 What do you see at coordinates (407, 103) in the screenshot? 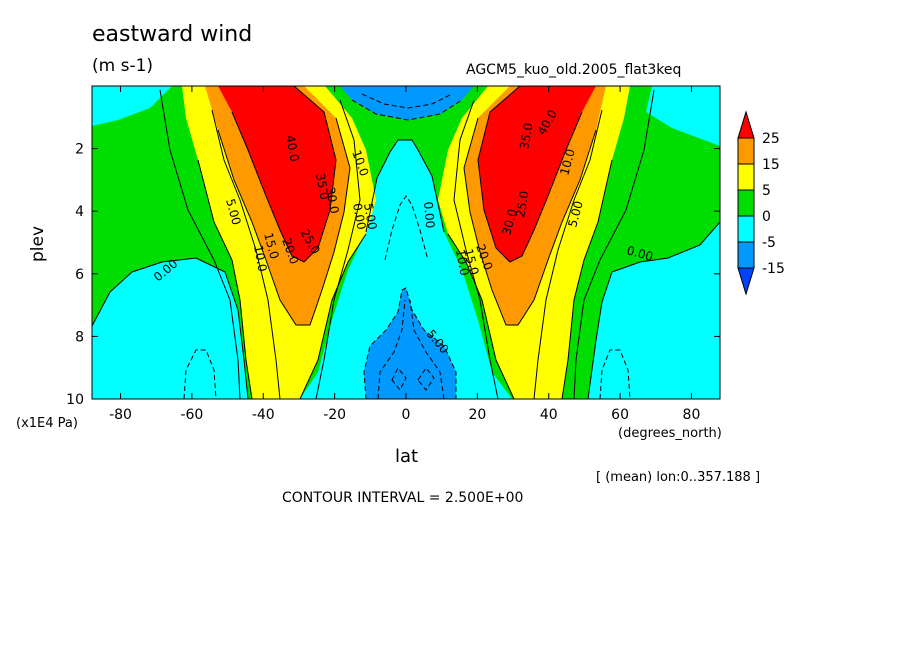
I see `region-blue-top` at bounding box center [407, 103].